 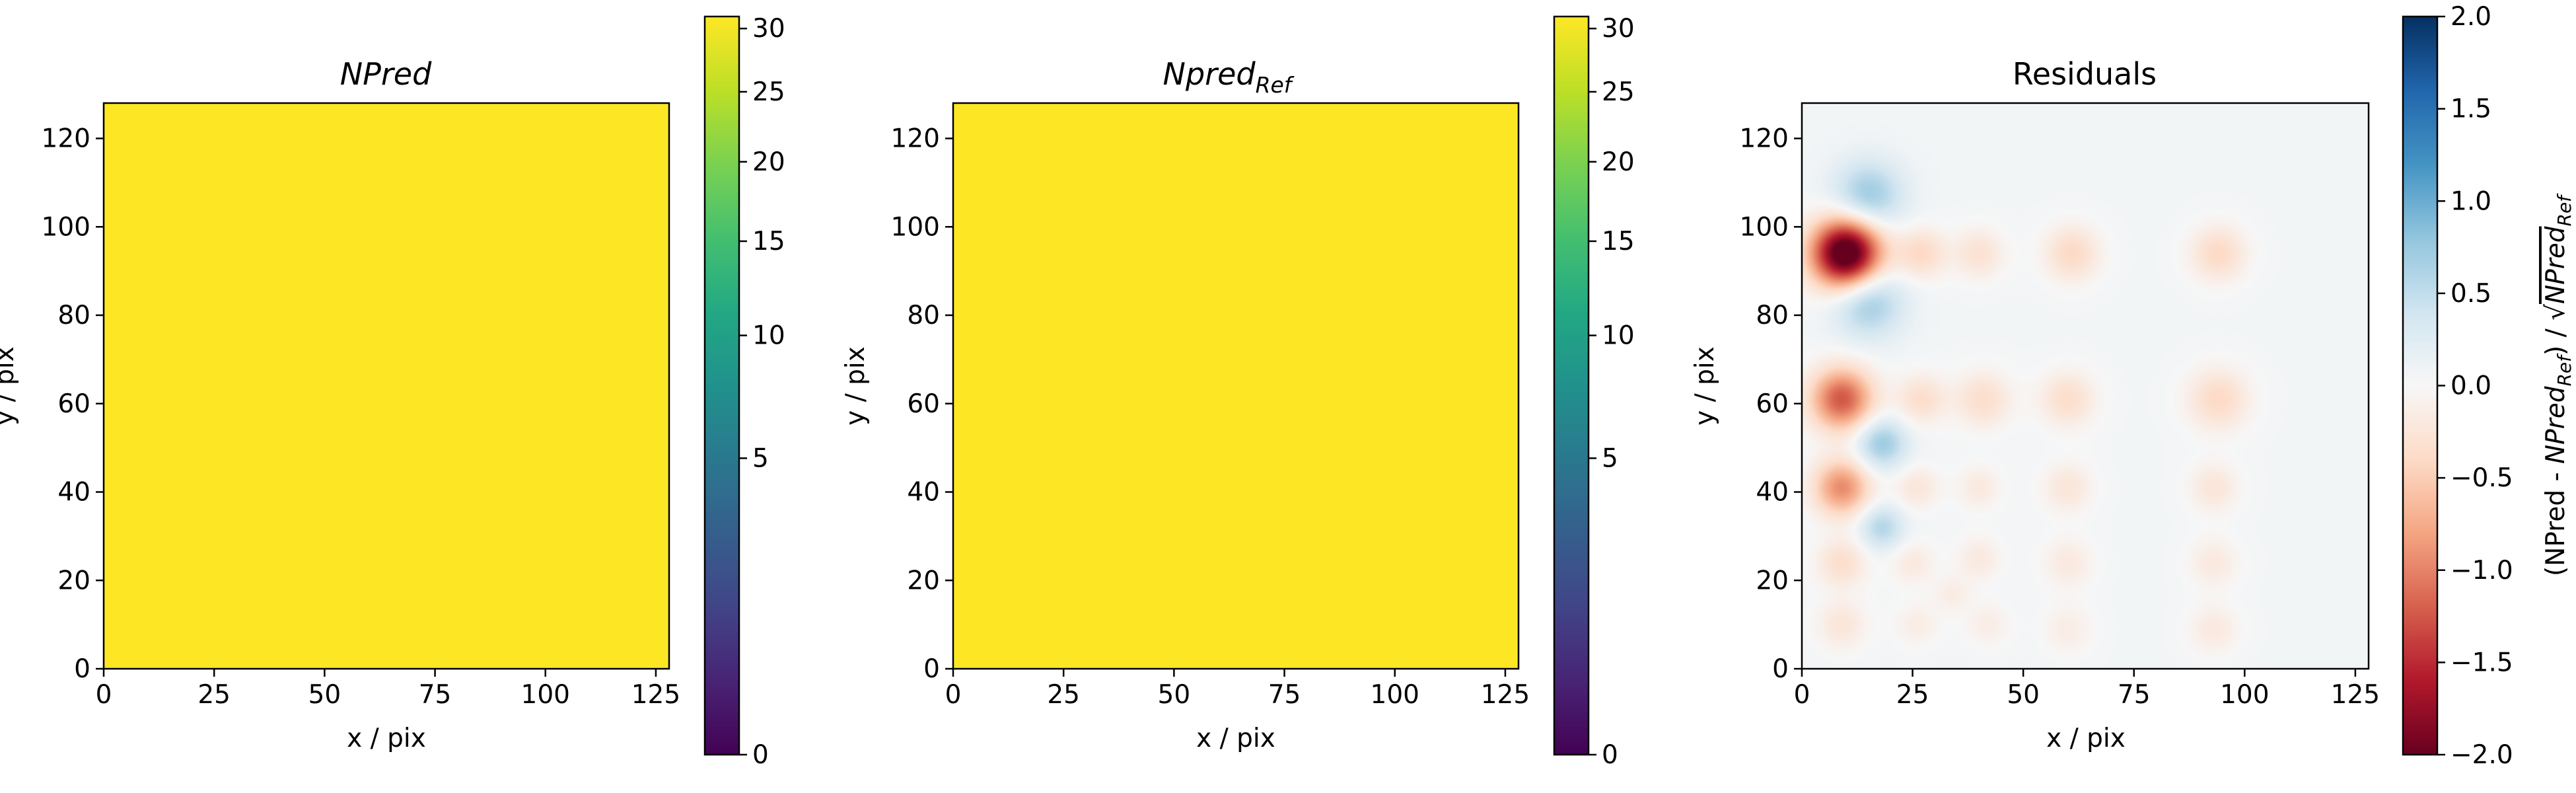 I want to click on colorbar-label: (NPred - NPredRef) / √NPredRef, so click(x=2558, y=385).